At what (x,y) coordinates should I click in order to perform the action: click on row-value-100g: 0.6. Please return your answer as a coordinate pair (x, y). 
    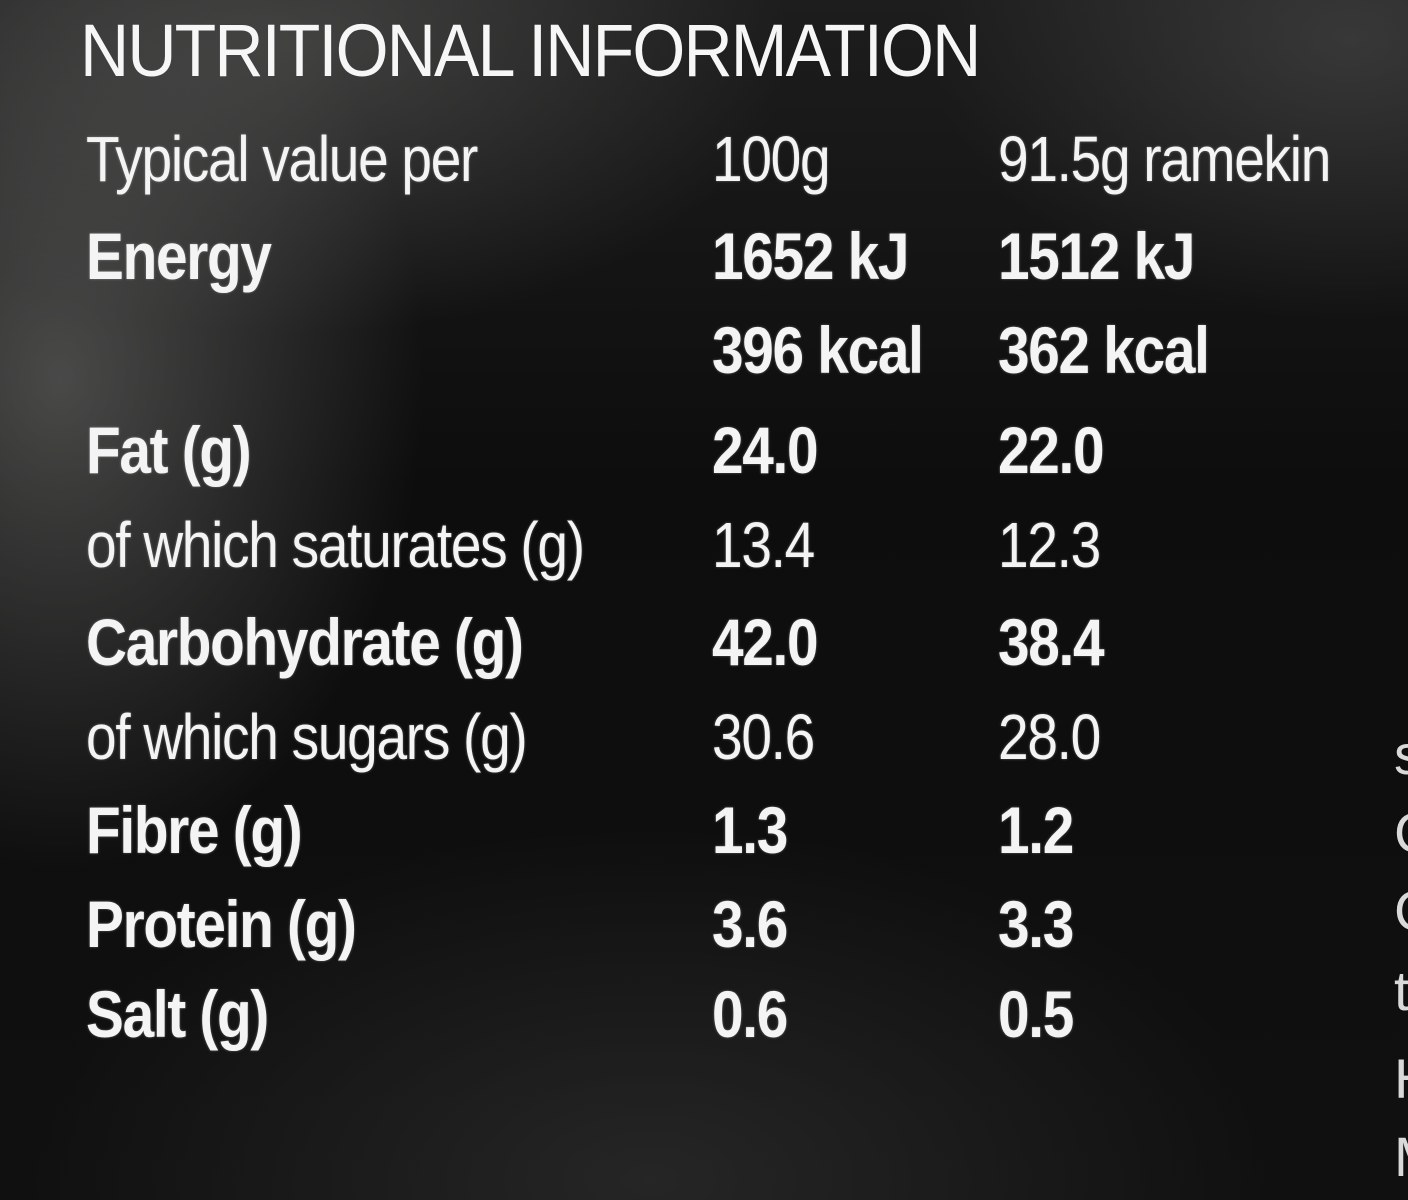
    Looking at the image, I should click on (750, 1014).